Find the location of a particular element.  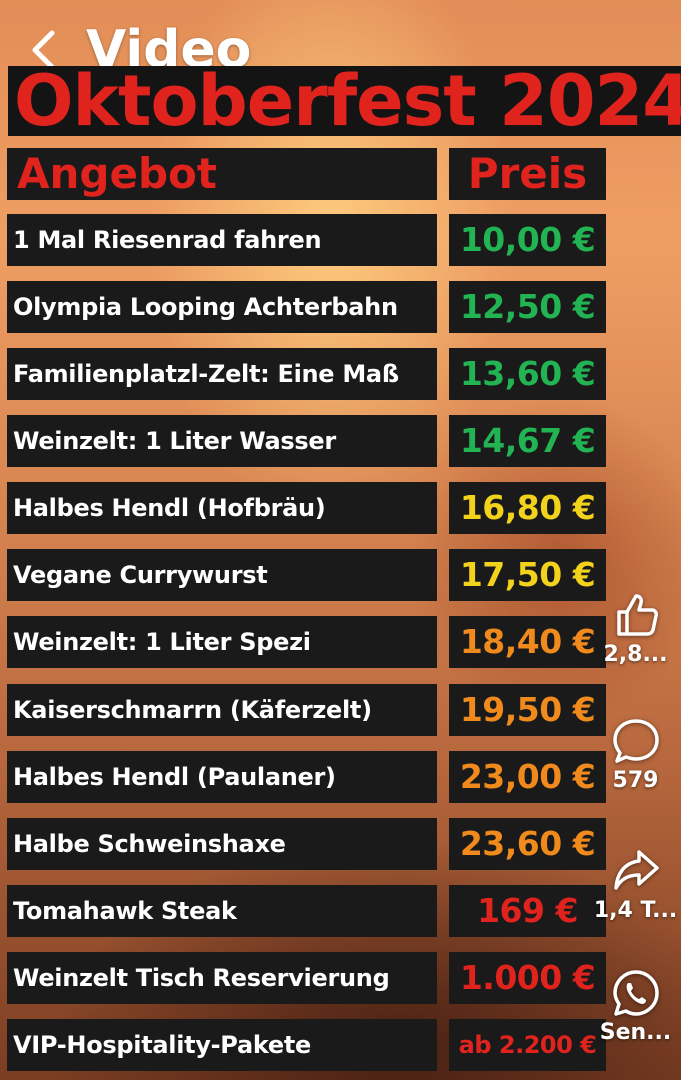

table-row: Kaiserschmarrn (Käferzelt) 19,50 € is located at coordinates (340, 710).